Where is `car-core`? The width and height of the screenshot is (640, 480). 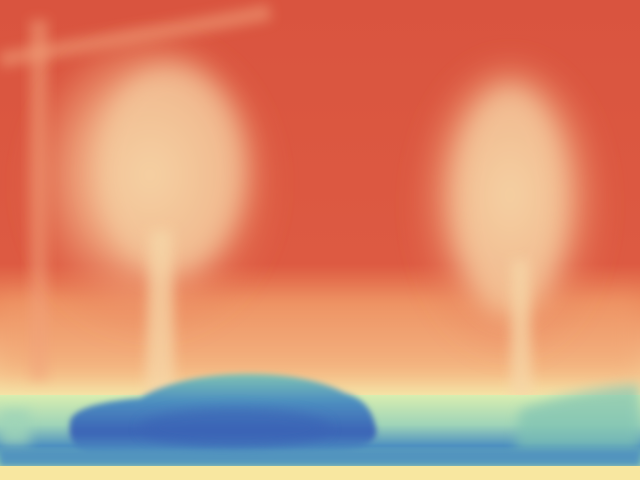
car-core is located at coordinates (235, 428).